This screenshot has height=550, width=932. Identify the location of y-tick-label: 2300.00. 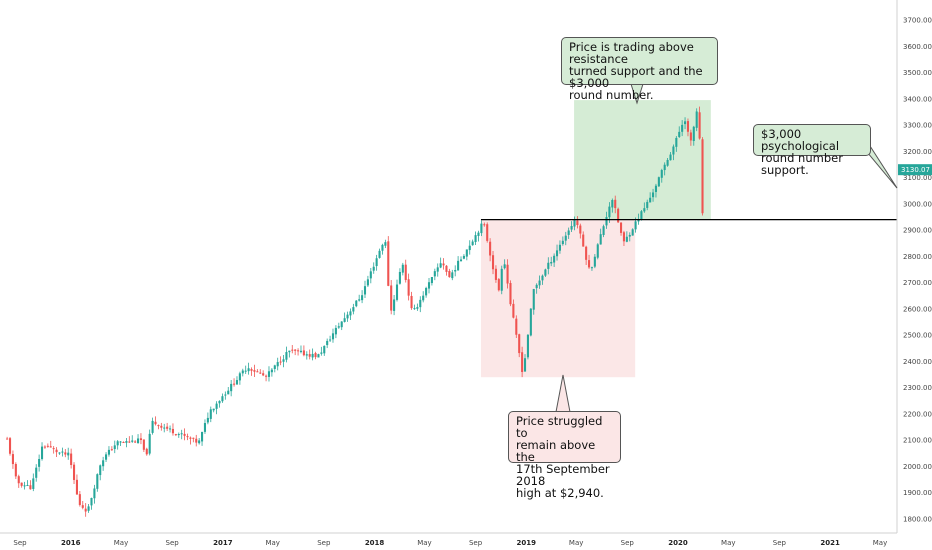
(917, 388).